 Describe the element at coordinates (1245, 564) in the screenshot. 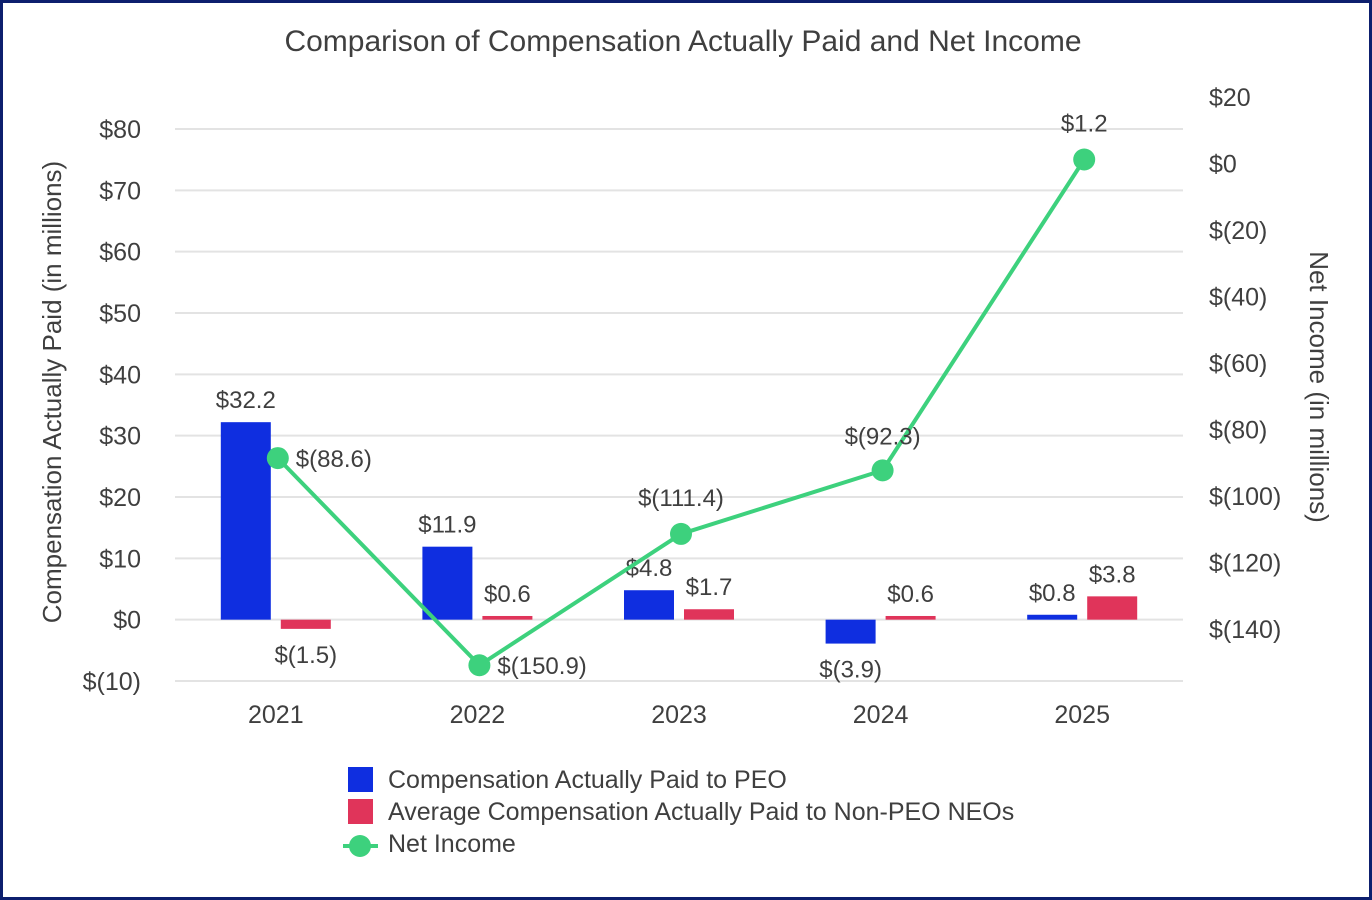

I see `right-tick-label: $(120)` at that location.